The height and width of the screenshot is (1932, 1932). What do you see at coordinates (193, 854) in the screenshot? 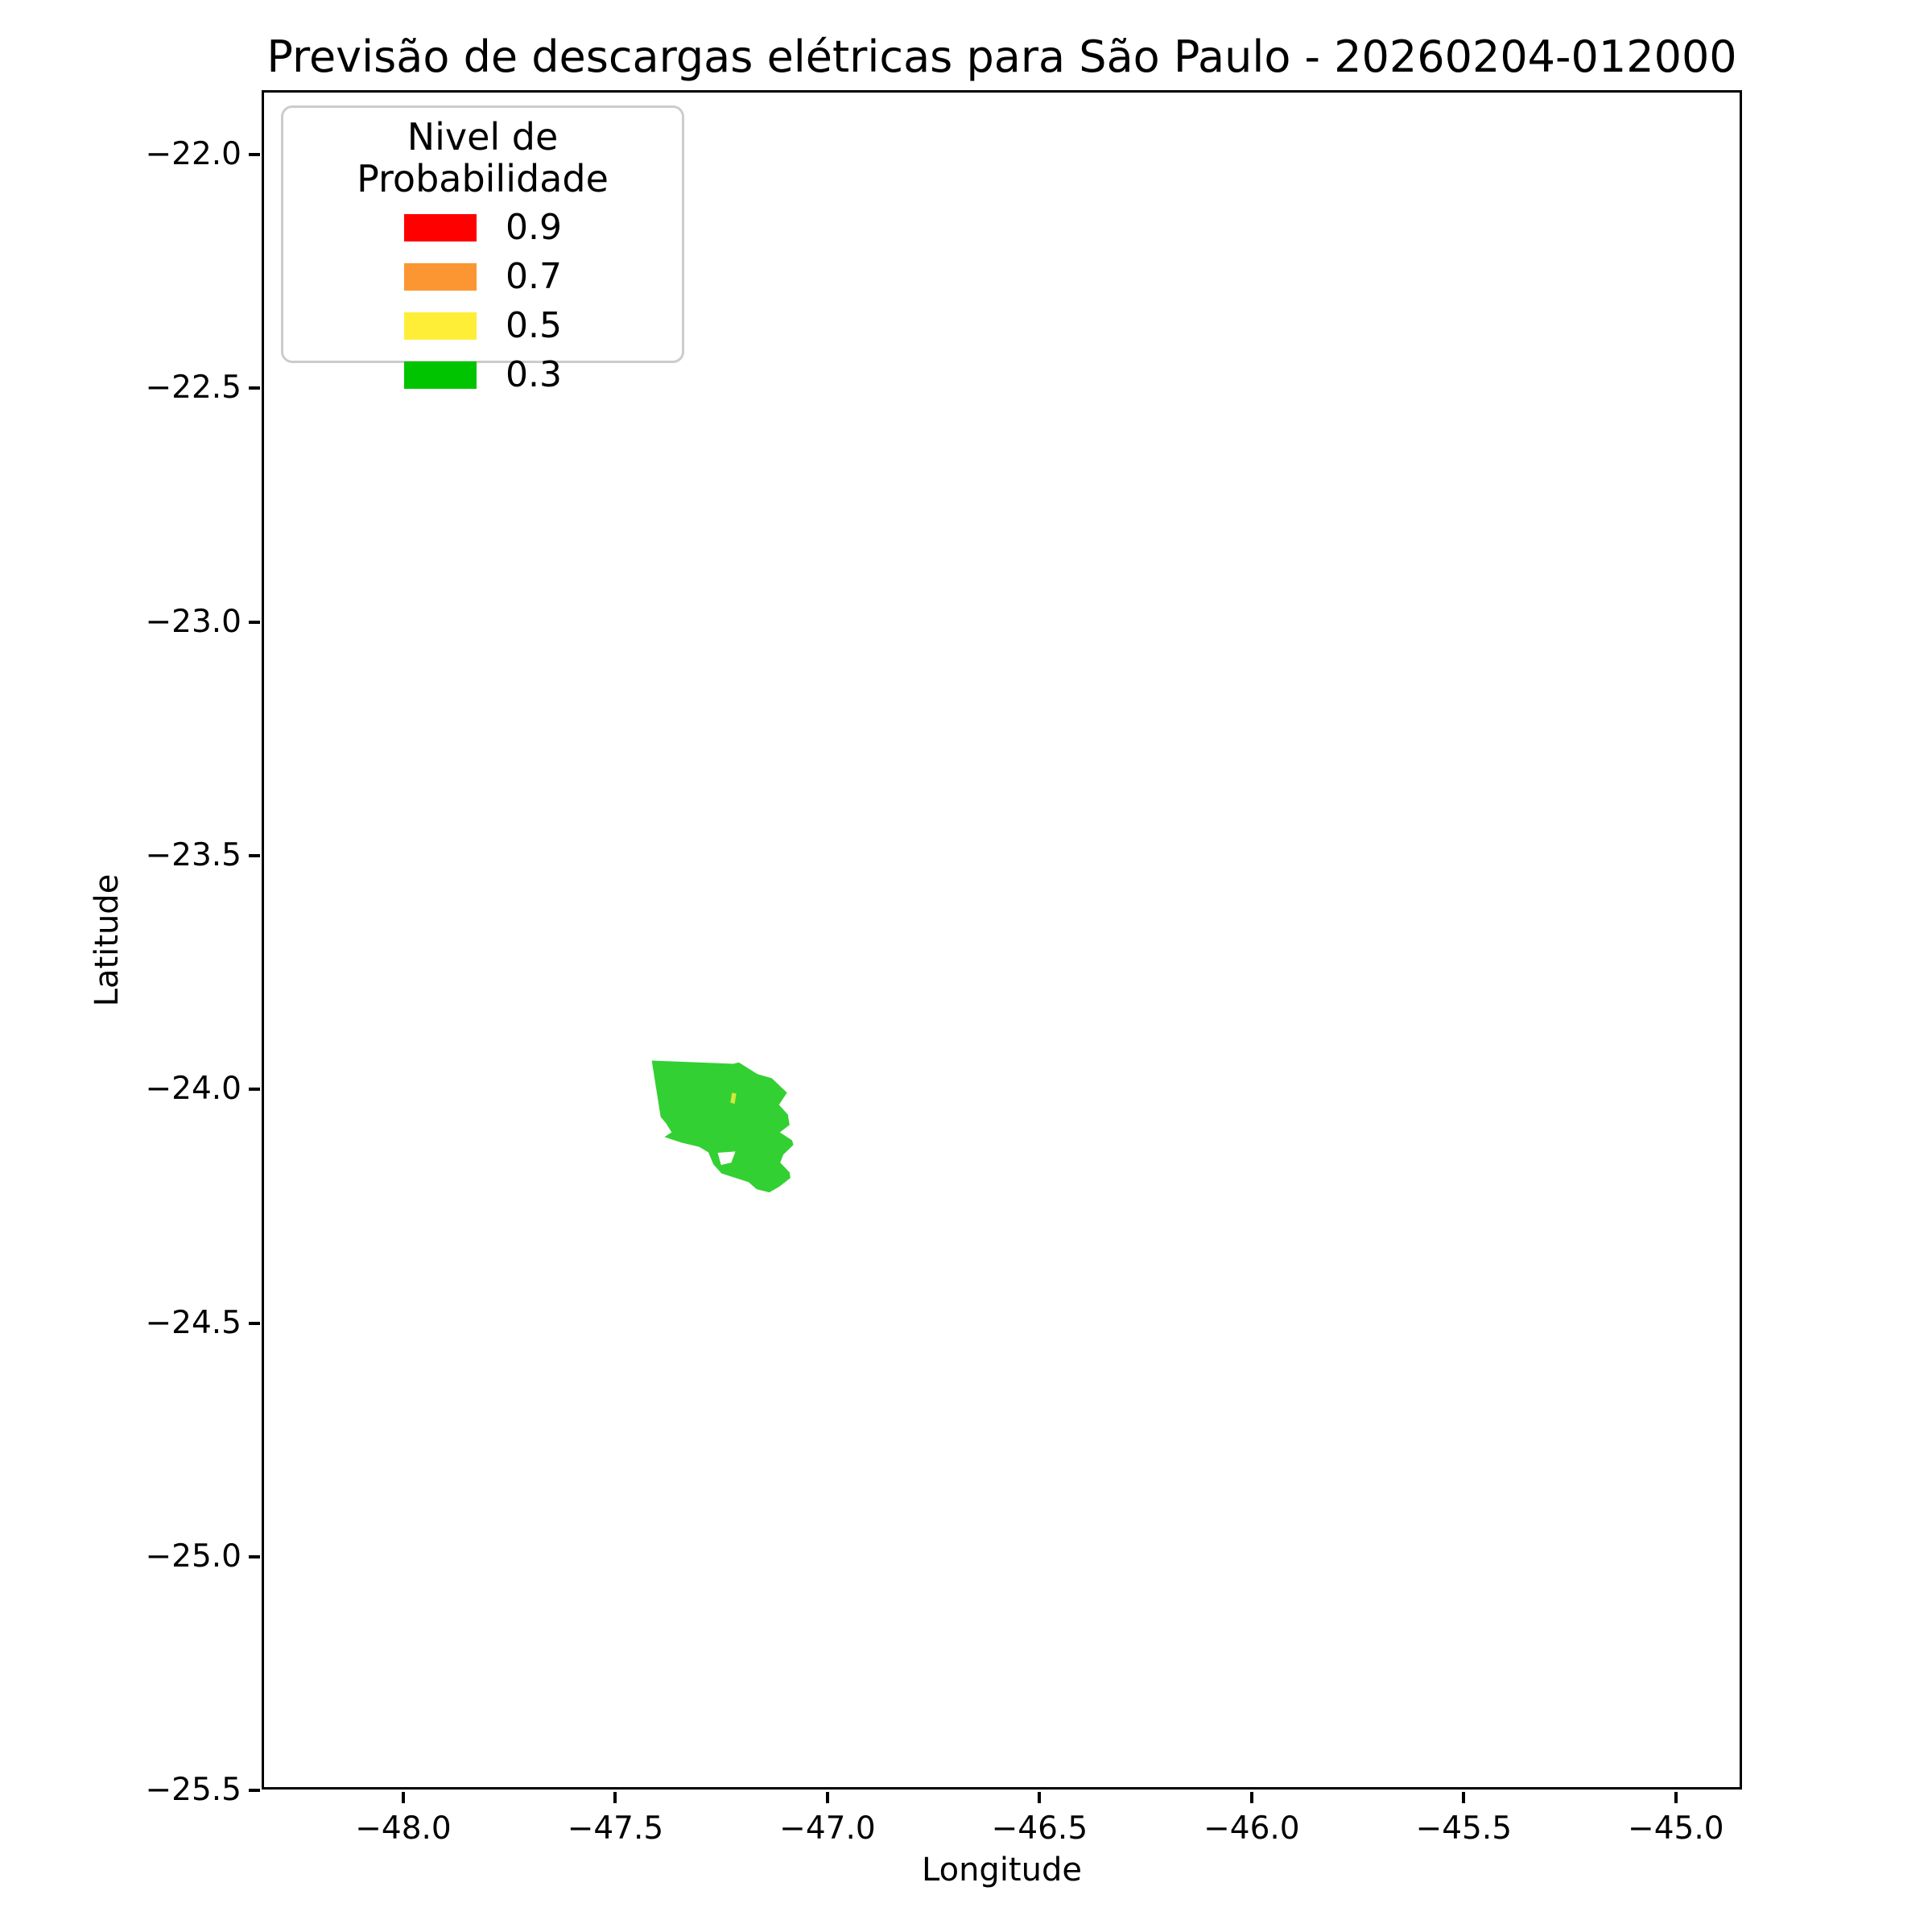
I see `y-tick-label: −23.5` at bounding box center [193, 854].